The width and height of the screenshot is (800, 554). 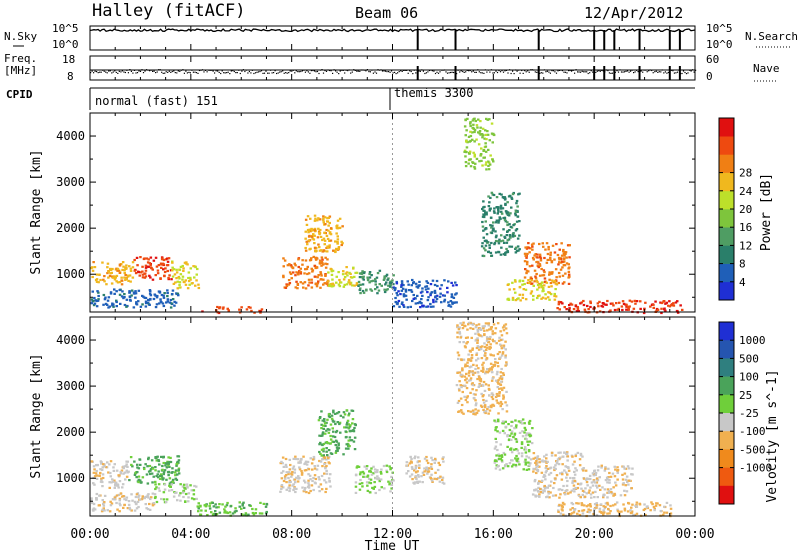 I want to click on colorbar-tick-label: 4, so click(x=742, y=282).